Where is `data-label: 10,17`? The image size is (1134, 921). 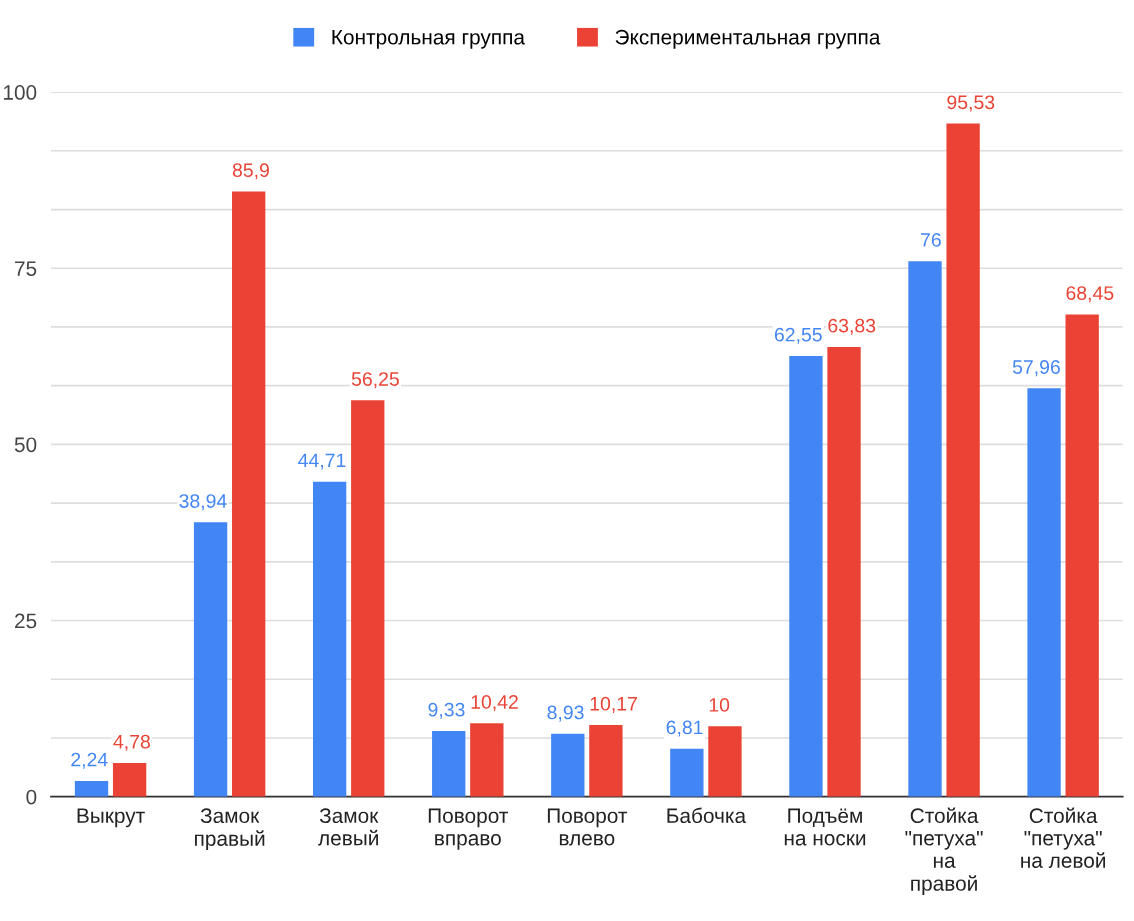 data-label: 10,17 is located at coordinates (613, 704).